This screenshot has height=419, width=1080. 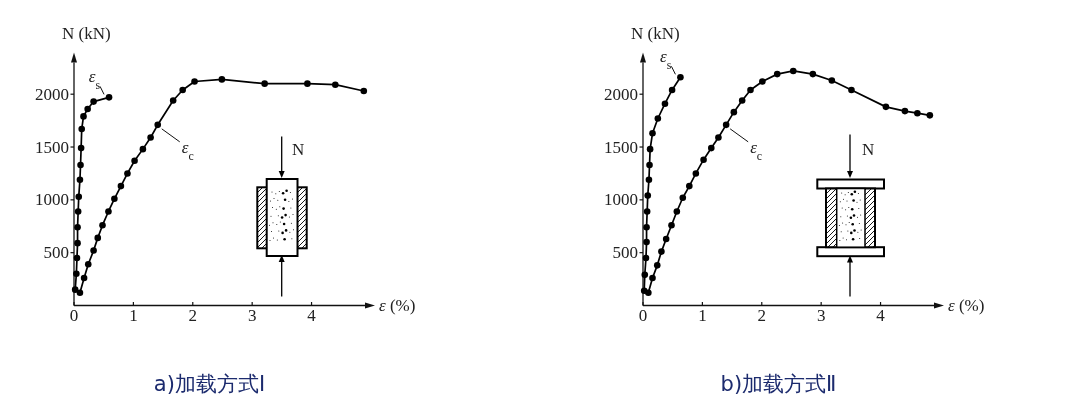 What do you see at coordinates (666, 60) in the screenshot?
I see `series-label: ε$_{s}$` at bounding box center [666, 60].